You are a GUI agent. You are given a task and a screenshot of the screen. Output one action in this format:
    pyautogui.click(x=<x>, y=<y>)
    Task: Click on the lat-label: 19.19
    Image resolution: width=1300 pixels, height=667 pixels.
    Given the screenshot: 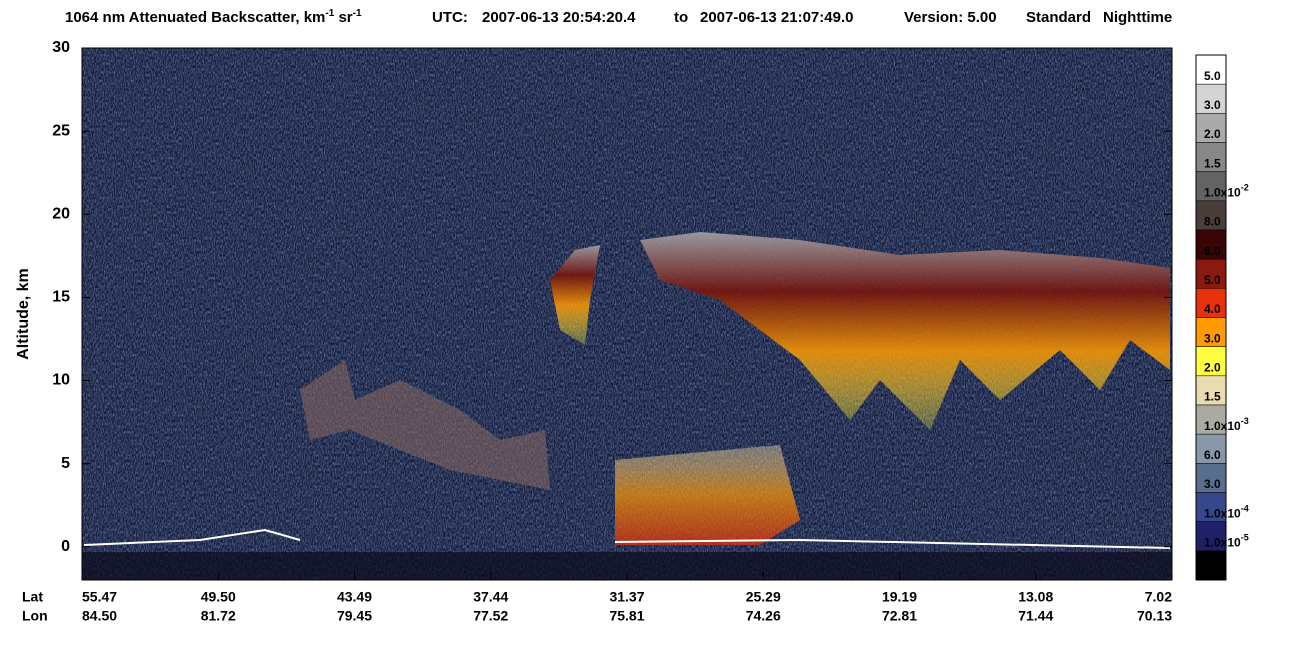 What is the action you would take?
    pyautogui.click(x=899, y=597)
    